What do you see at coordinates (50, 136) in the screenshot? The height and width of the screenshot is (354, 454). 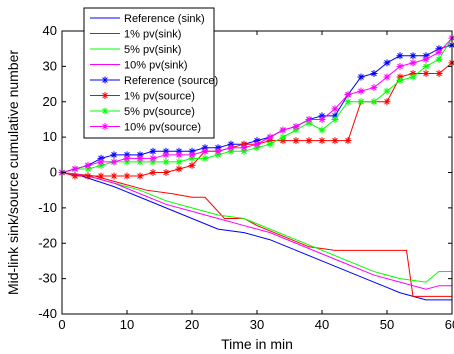 I see `y-tick-label: 10` at bounding box center [50, 136].